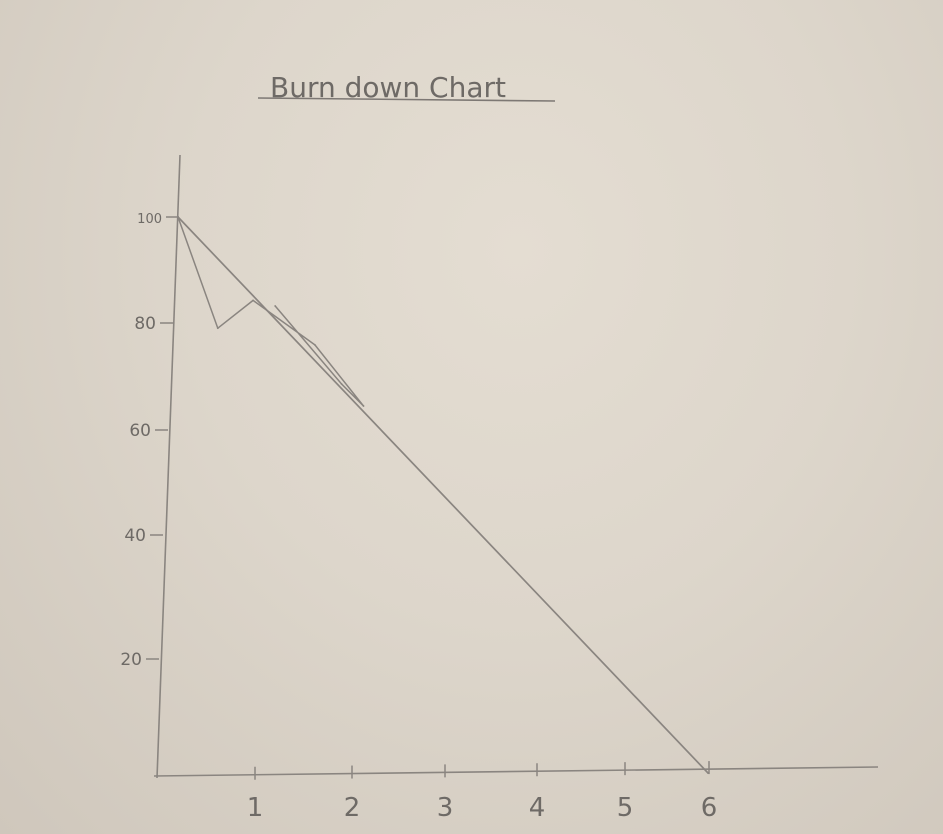 The width and height of the screenshot is (943, 834). I want to click on x-axis-ticks: 1 2 3 4 5 6, so click(482, 792).